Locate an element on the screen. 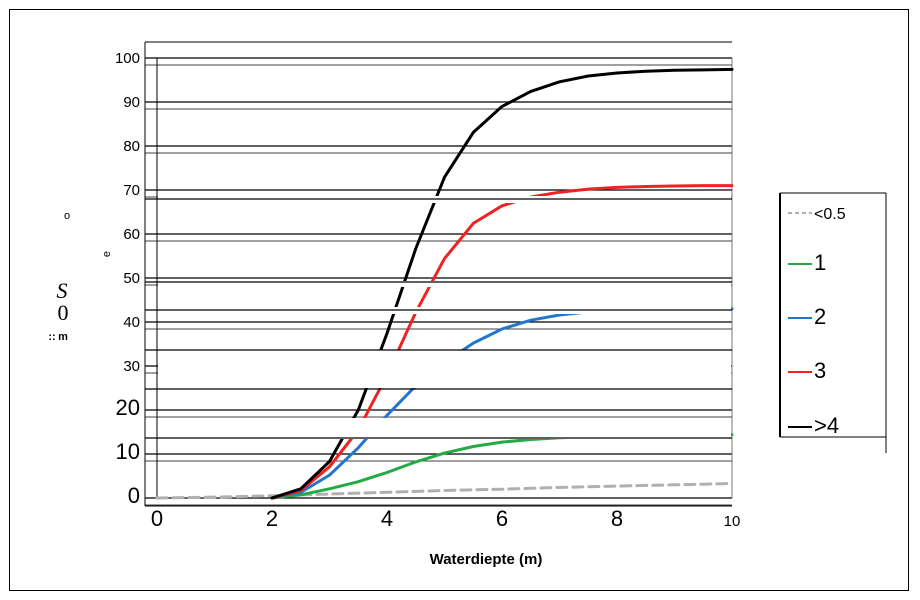 The image size is (920, 600). y-label-fragment: S is located at coordinates (62, 290).